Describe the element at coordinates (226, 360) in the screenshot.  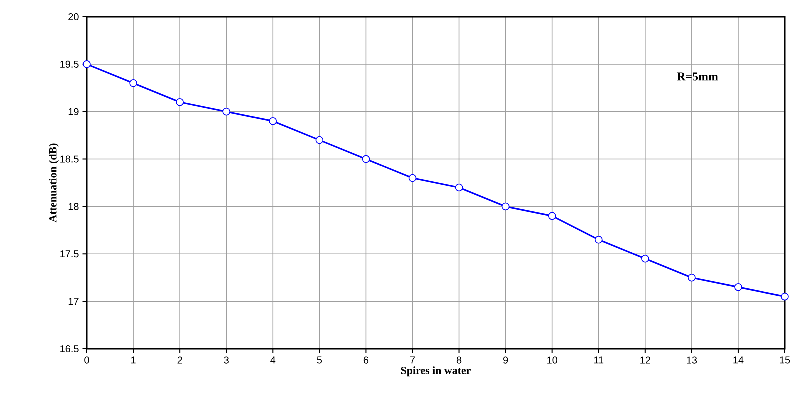
I see `x-tick-label: 3` at that location.